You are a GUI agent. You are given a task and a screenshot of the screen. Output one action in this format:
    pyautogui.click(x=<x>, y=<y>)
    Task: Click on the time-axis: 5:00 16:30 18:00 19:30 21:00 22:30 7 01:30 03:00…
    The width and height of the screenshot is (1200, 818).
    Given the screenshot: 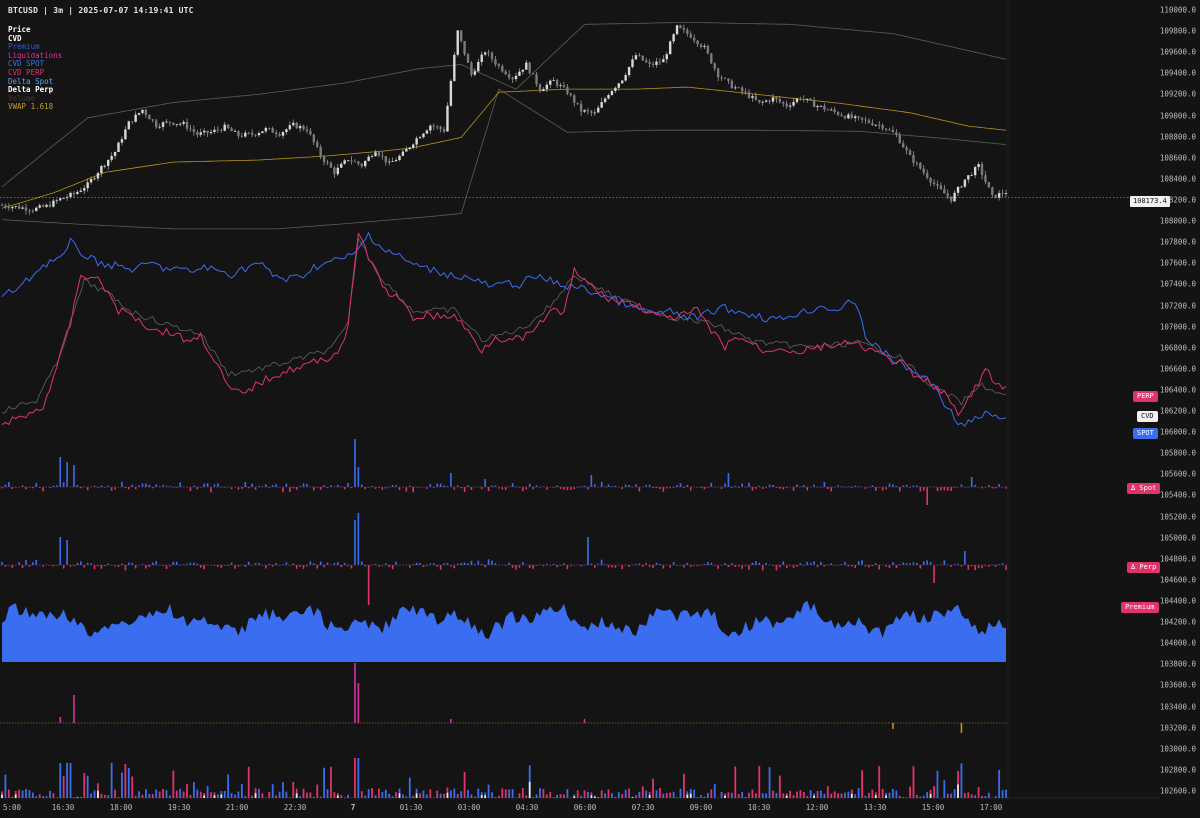 What is the action you would take?
    pyautogui.click(x=580, y=808)
    